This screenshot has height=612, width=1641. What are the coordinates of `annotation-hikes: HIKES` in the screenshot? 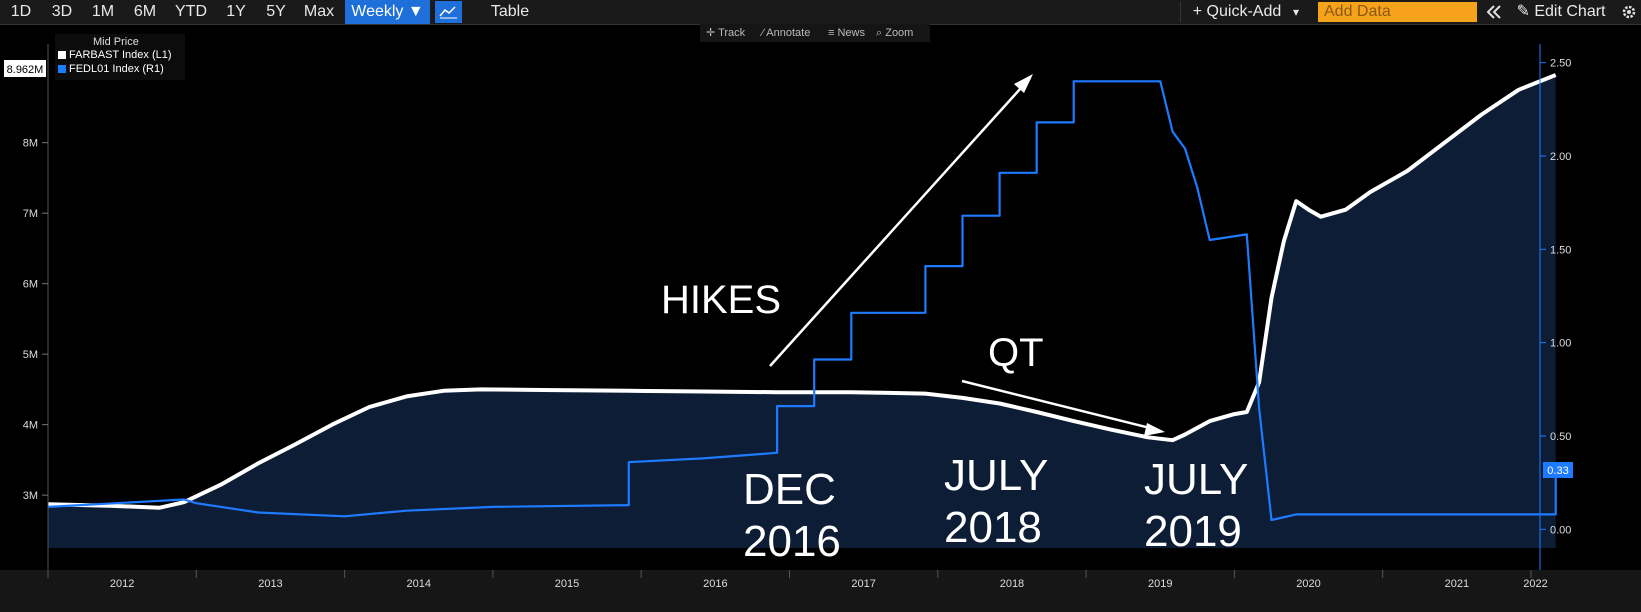 It's located at (721, 300).